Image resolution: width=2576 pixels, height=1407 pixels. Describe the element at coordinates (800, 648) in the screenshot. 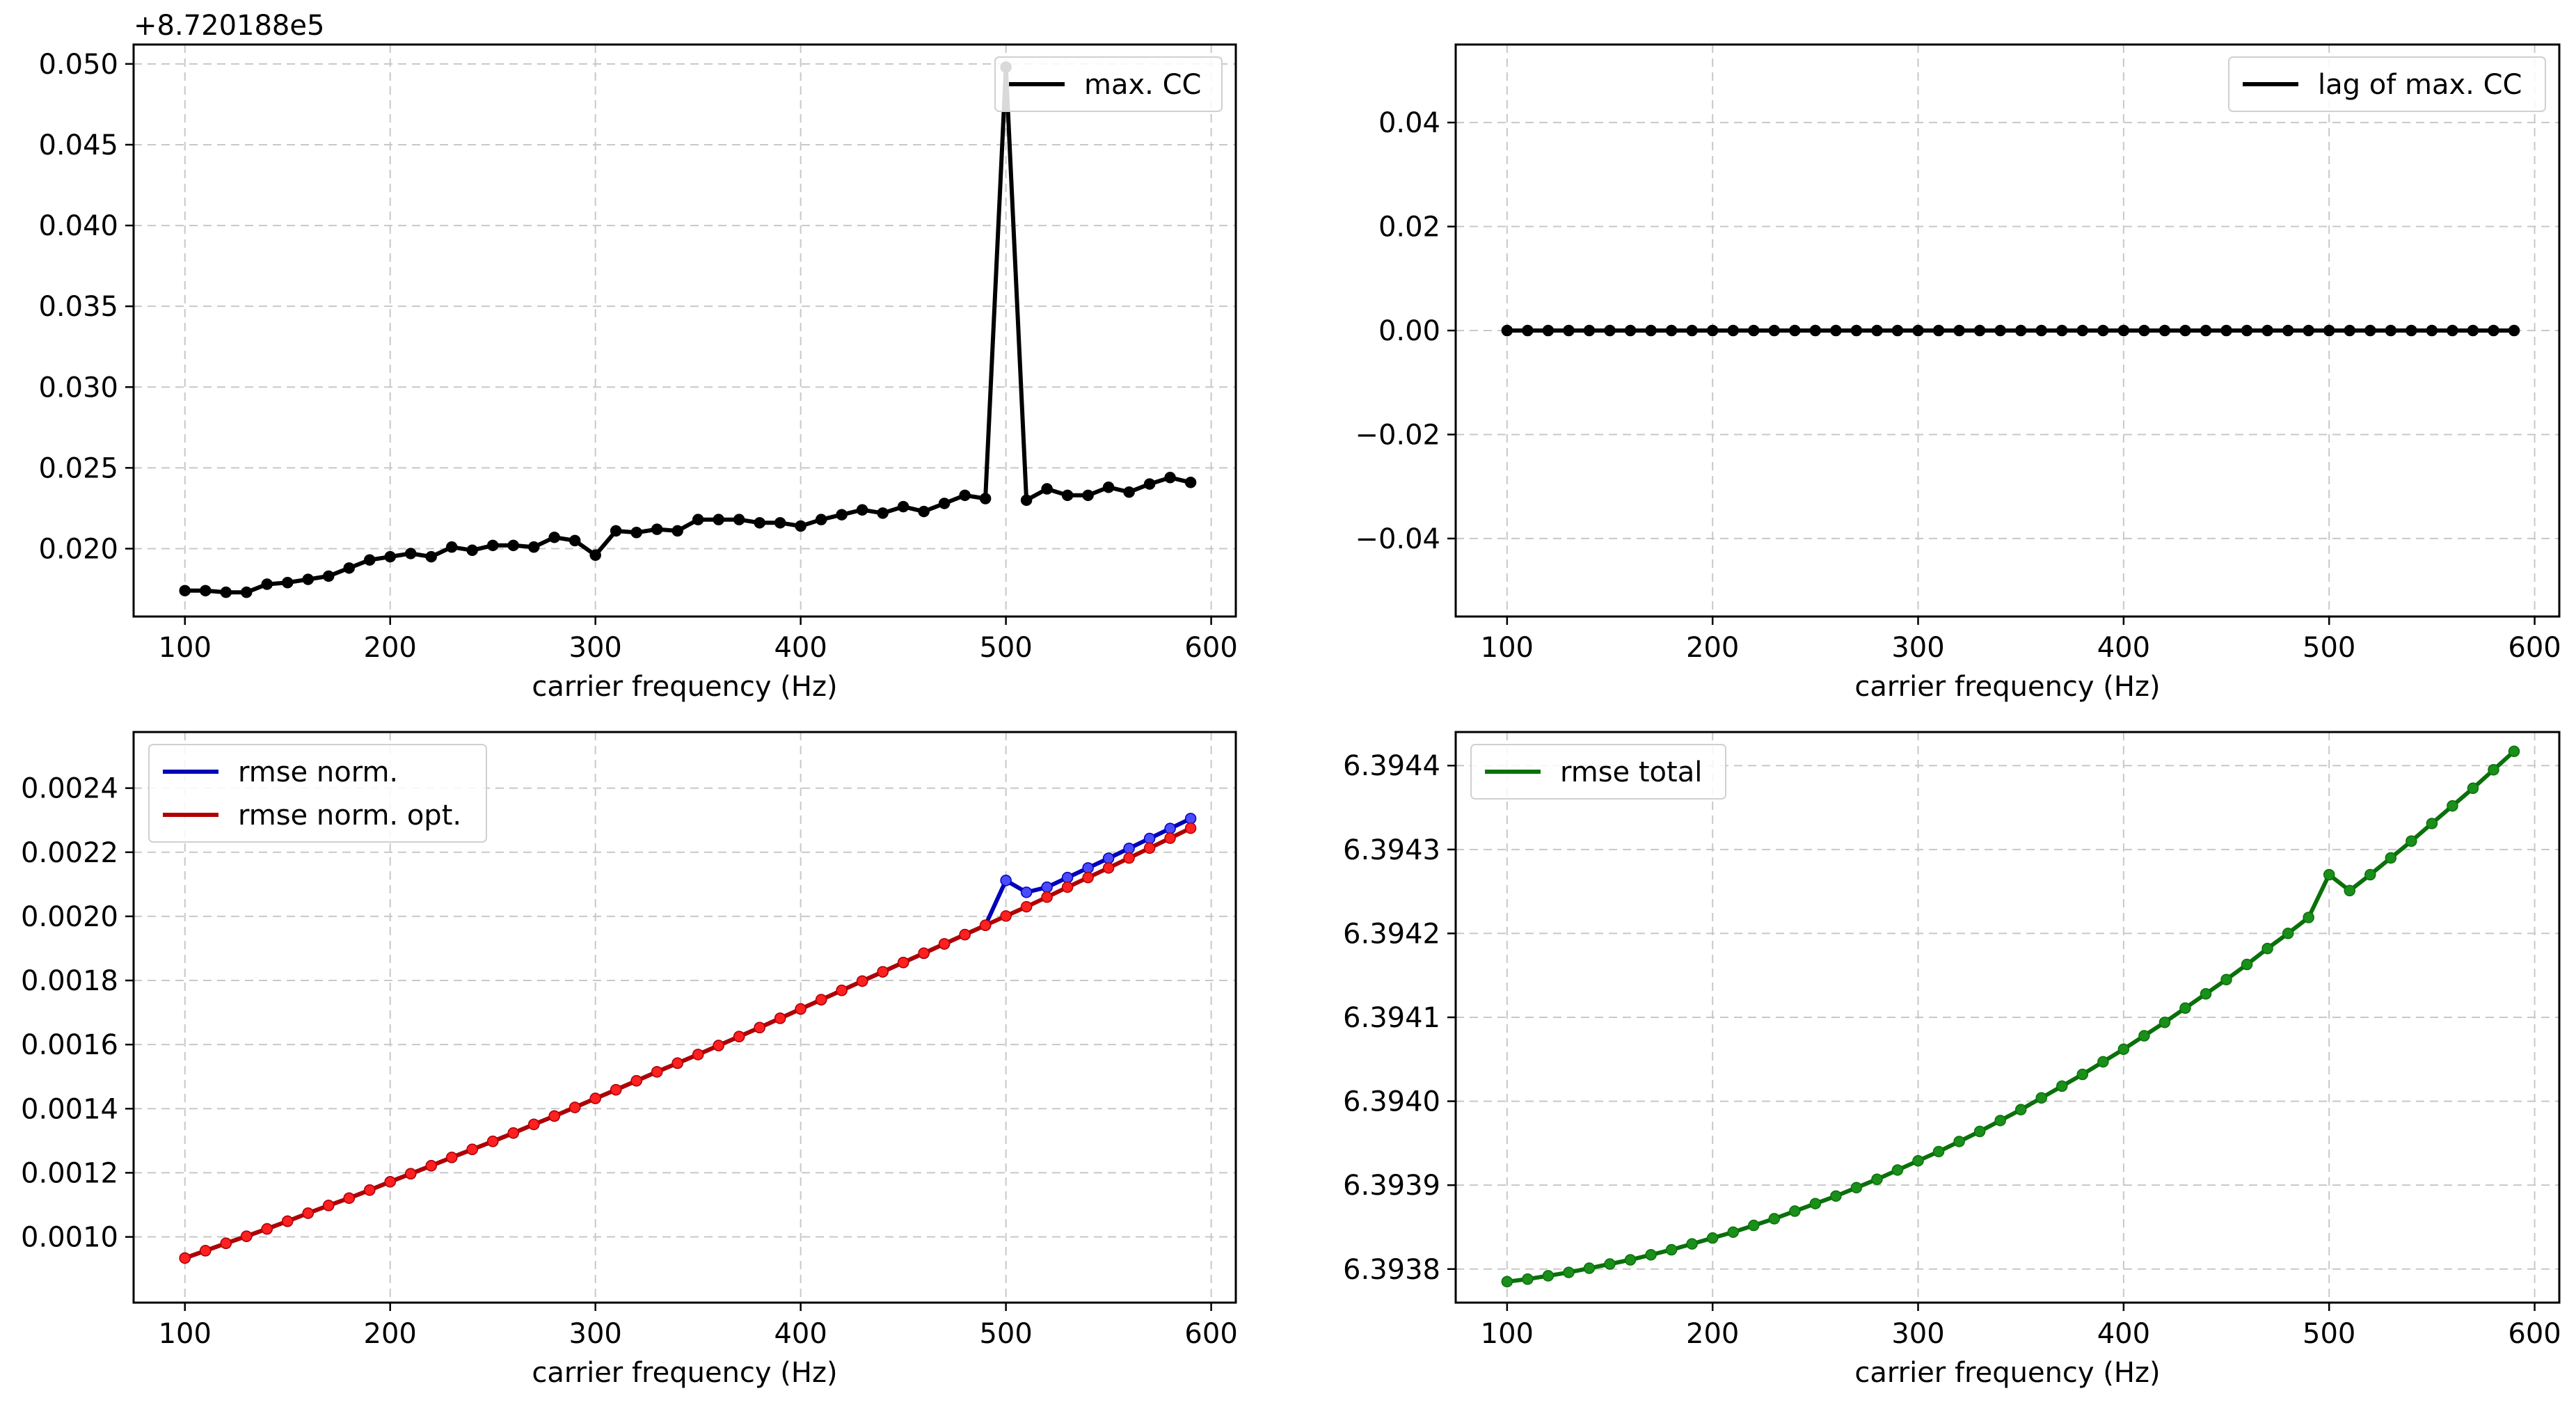

I see `x-tick-label: 400` at that location.